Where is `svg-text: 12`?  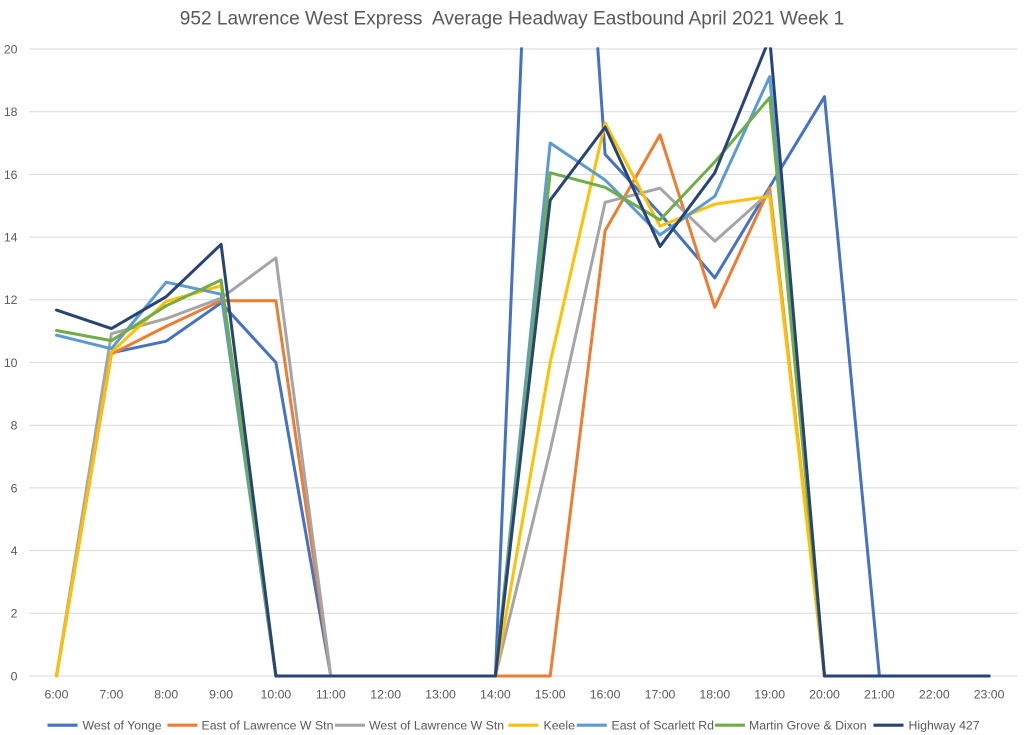 svg-text: 12 is located at coordinates (11, 300).